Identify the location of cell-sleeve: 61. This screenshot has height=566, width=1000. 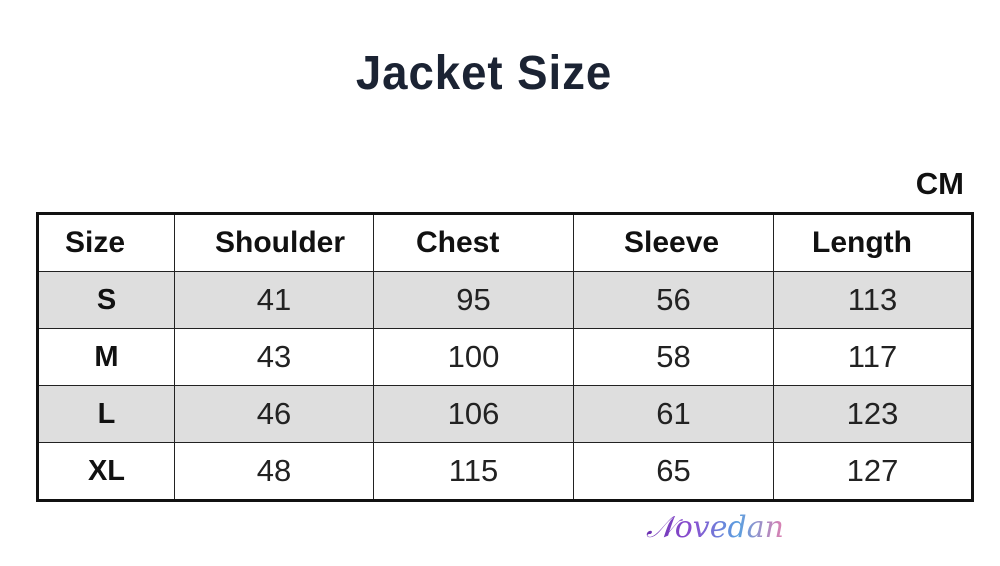
(673, 414).